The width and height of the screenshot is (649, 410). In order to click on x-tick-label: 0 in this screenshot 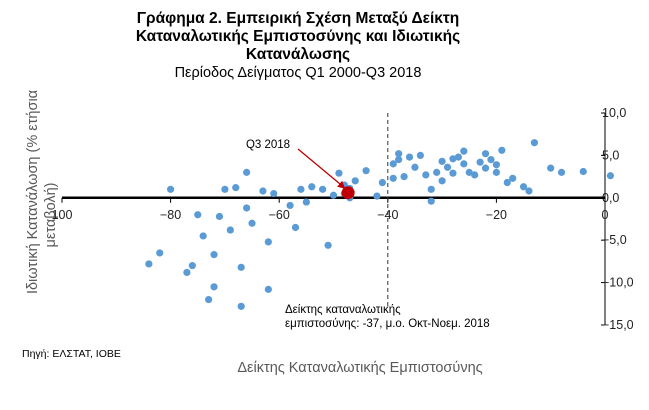, I will do `click(605, 215)`.